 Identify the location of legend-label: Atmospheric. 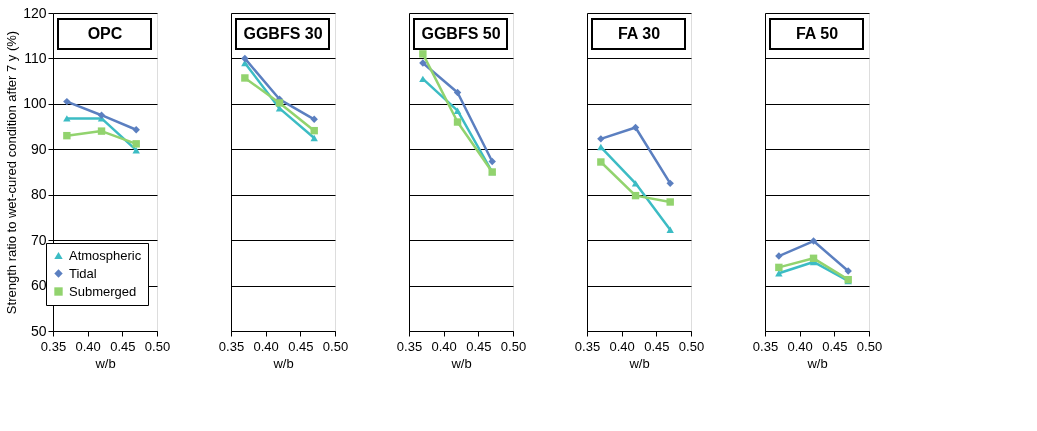
(105, 255).